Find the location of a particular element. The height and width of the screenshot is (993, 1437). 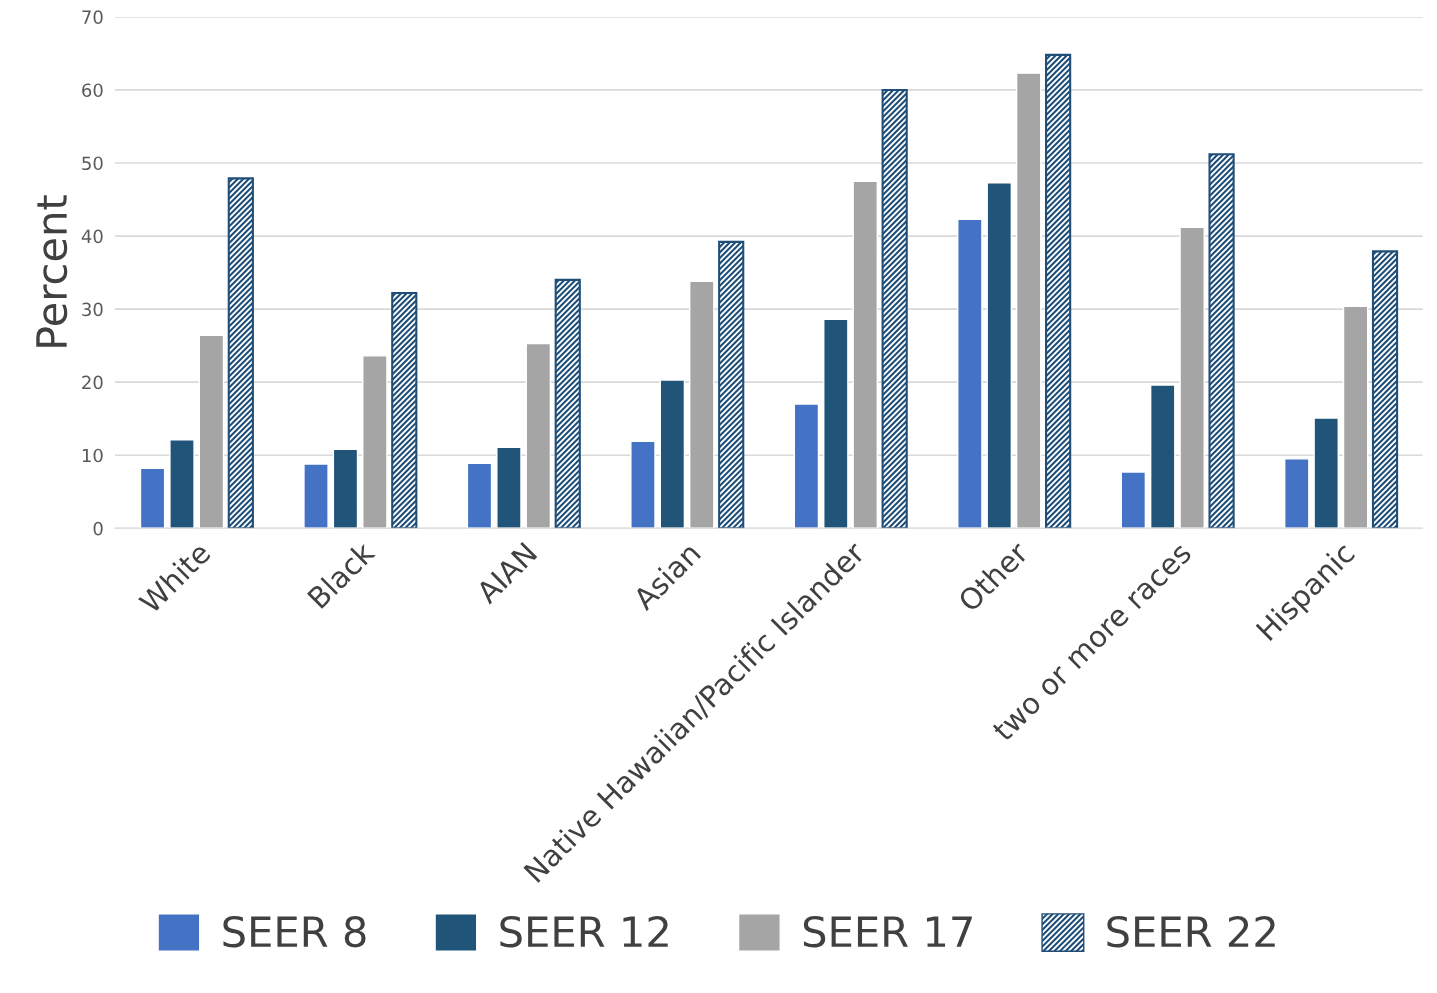

legend-label: SEER 12 is located at coordinates (584, 931).